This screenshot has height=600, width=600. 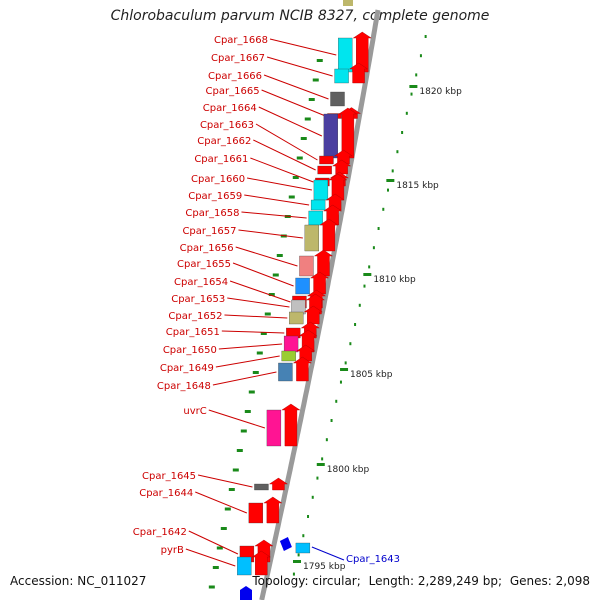 I want to click on gene-cpar-1642: Cpar_1642, so click(x=203, y=545).